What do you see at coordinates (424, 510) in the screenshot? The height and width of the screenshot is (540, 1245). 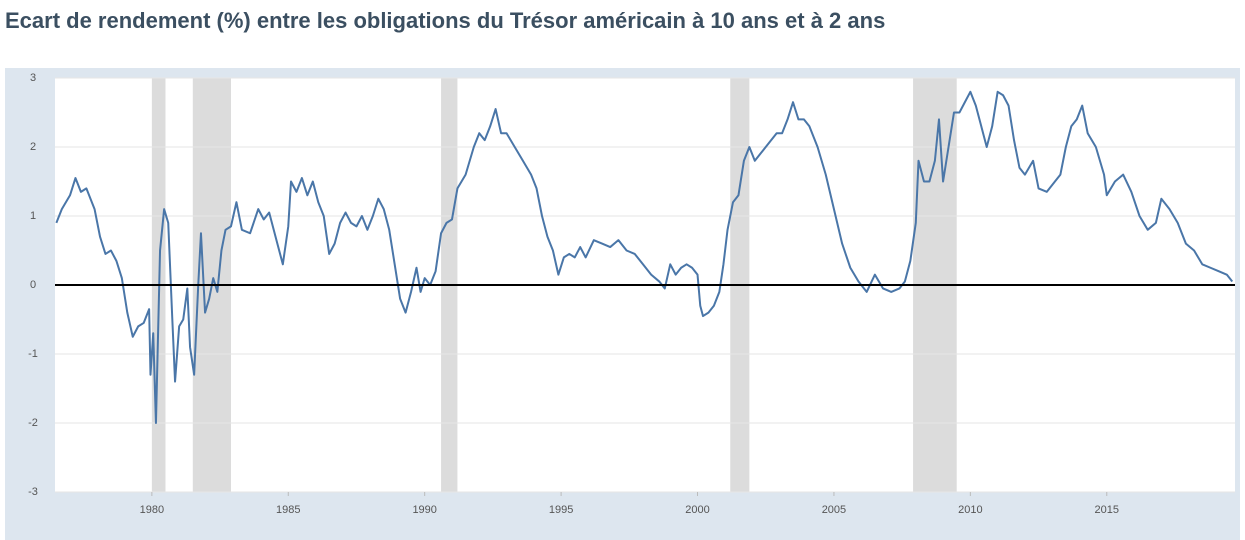 I see `x-tick-label: 1990` at bounding box center [424, 510].